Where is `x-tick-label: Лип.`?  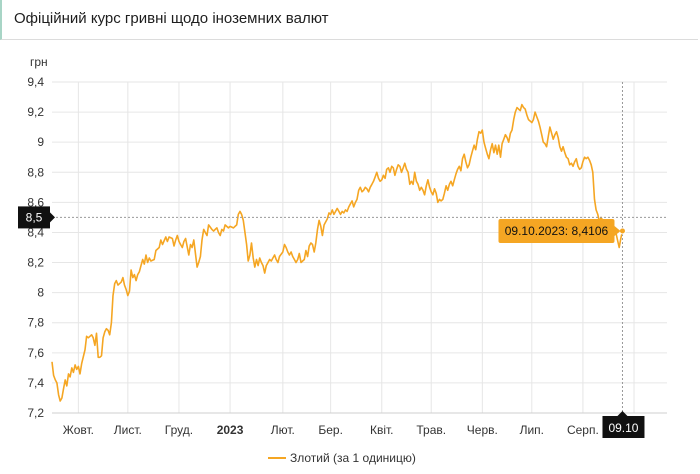
x-tick-label: Лип. is located at coordinates (532, 430).